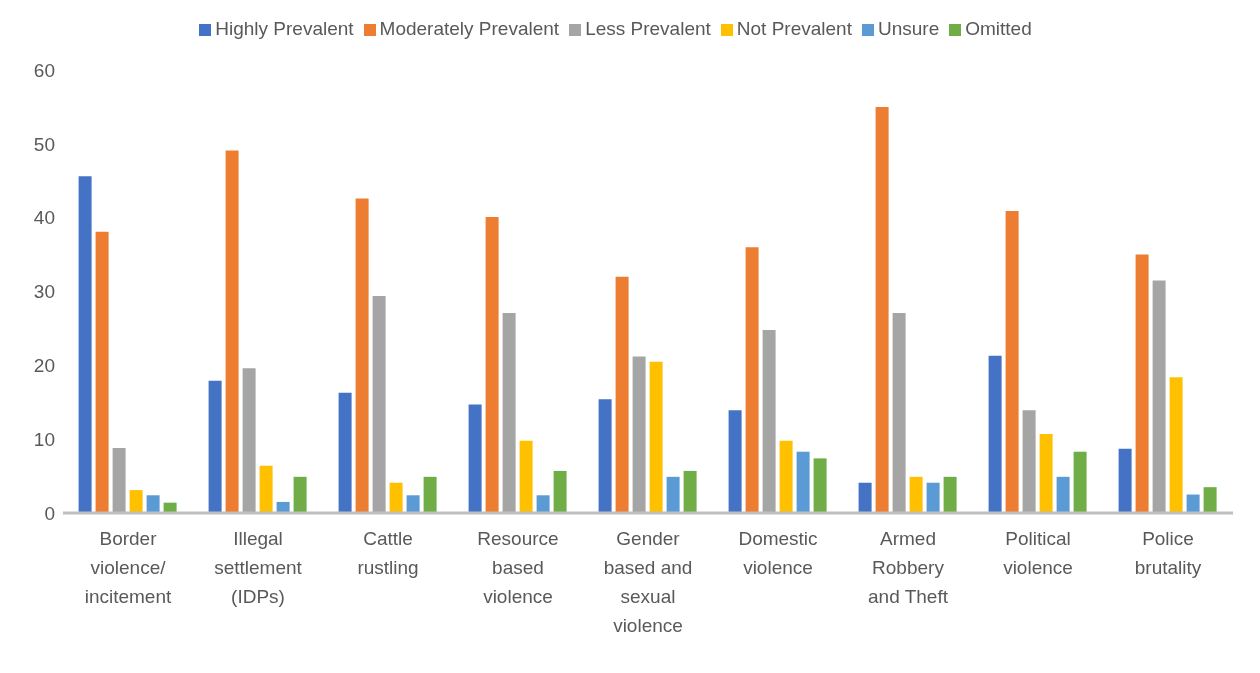  I want to click on x-tick-label: Gender based and sexual violence, so click(648, 582).